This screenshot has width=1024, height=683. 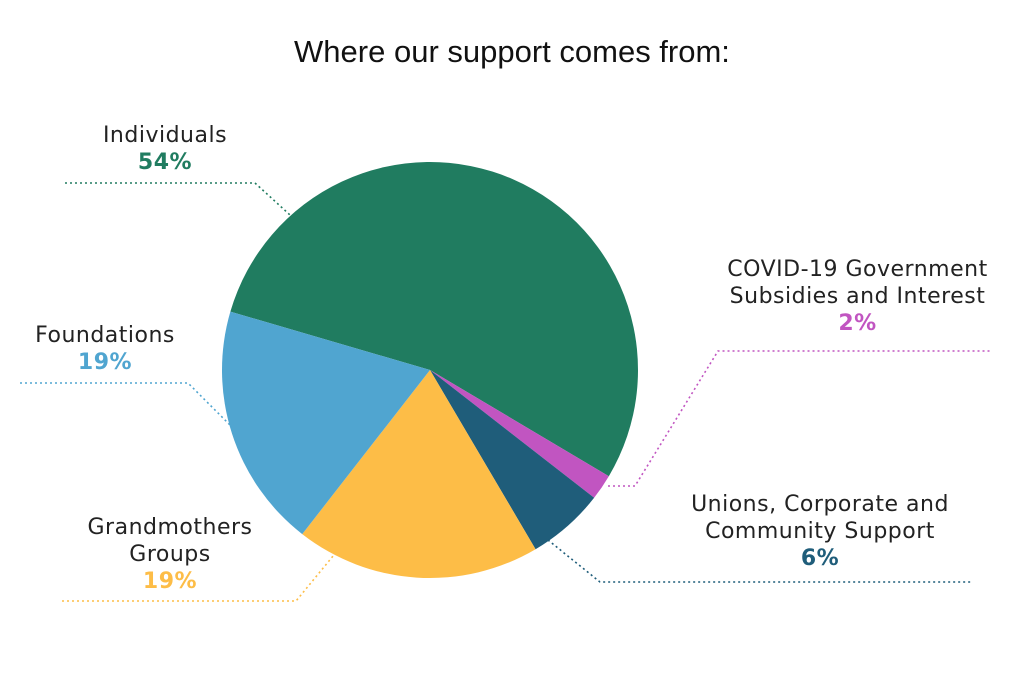 I want to click on slice-label: Individuals 54%, so click(x=165, y=149).